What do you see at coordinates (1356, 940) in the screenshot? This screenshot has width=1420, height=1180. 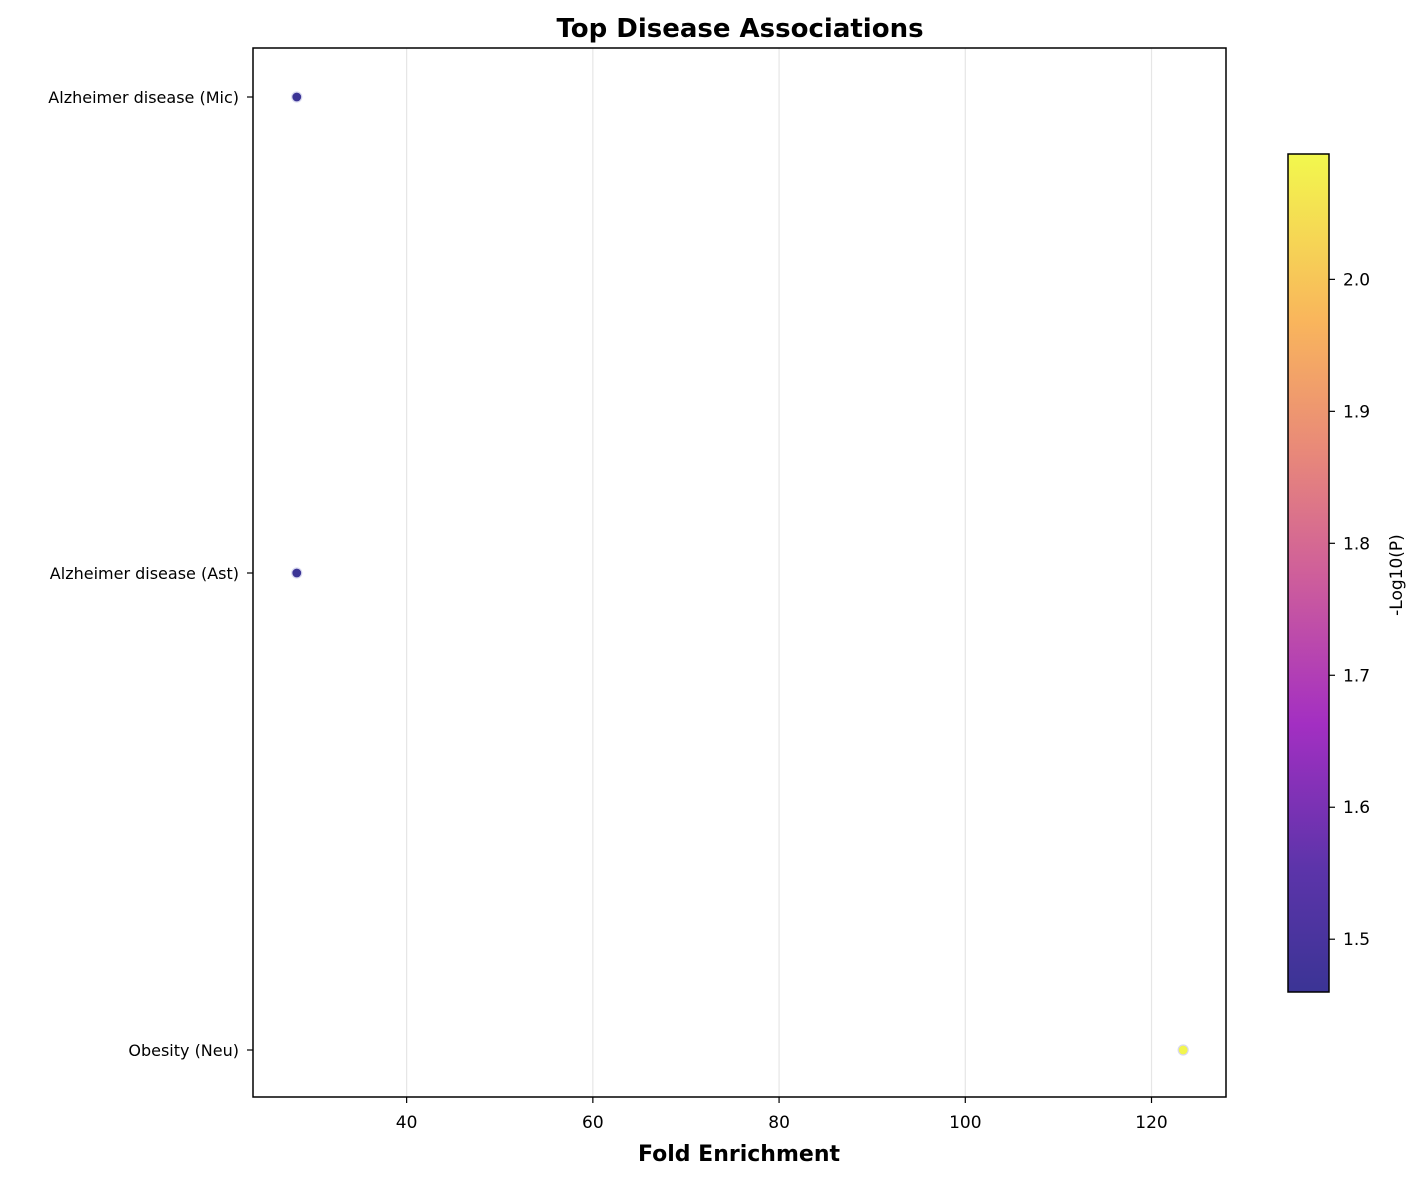 I see `colorbar-tick-label: 1.5` at bounding box center [1356, 940].